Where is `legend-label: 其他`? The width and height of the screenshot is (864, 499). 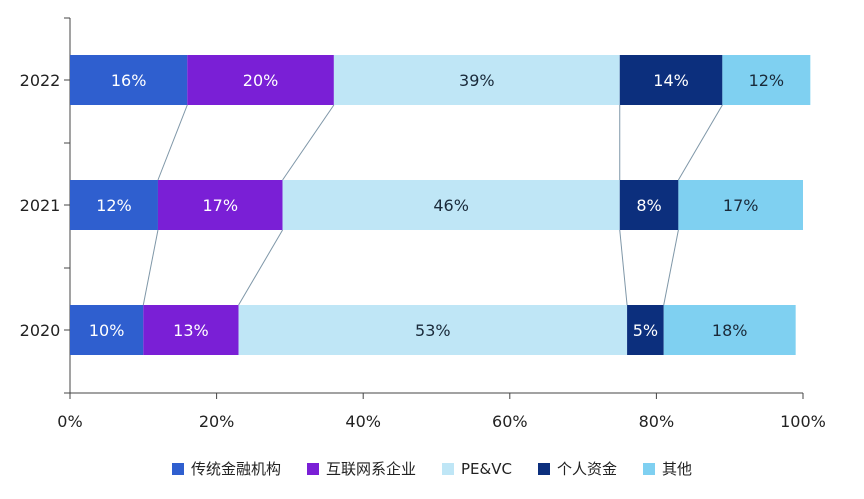 legend-label: 其他 is located at coordinates (677, 469).